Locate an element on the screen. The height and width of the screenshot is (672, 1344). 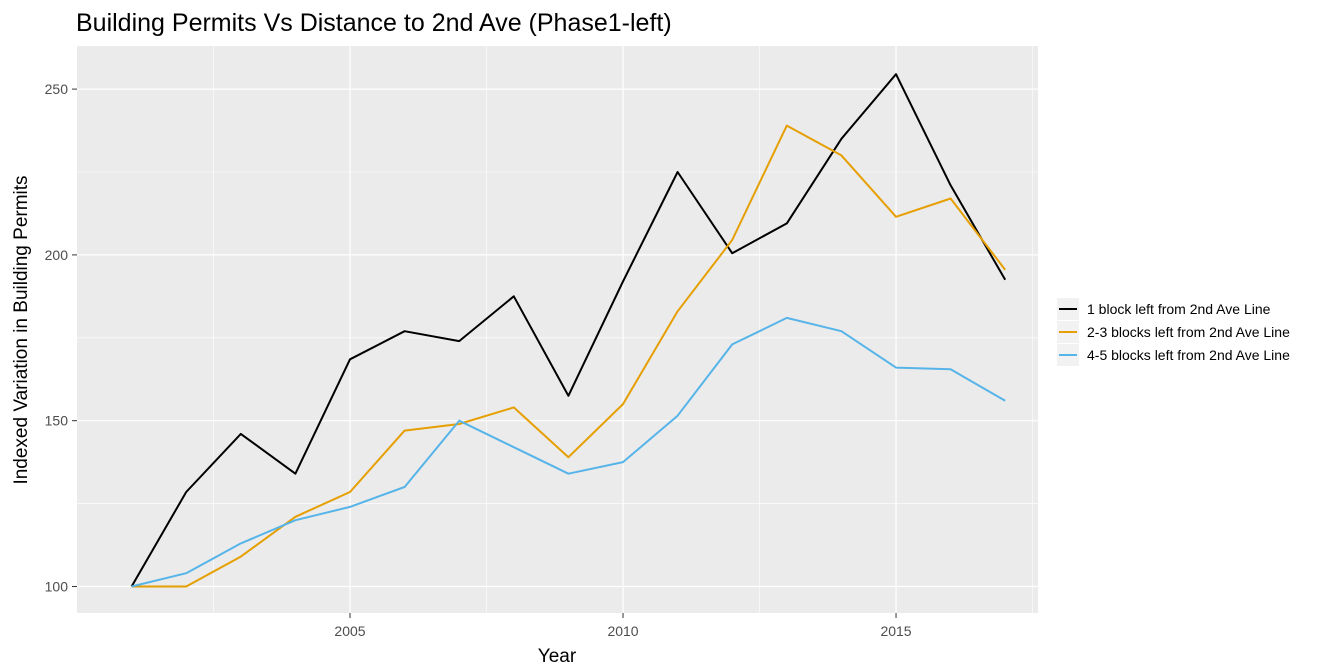
y-tick-label: 150 is located at coordinates (57, 421).